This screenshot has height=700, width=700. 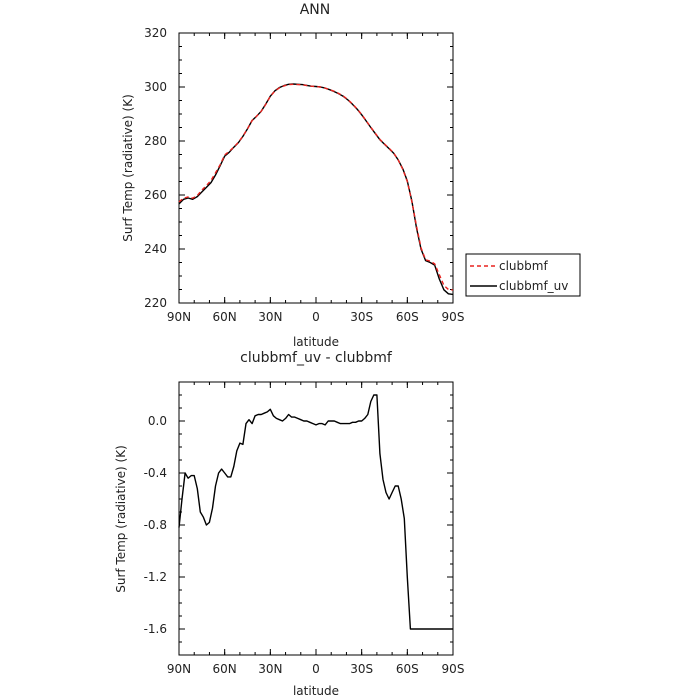 I want to click on top-x-tick-label: 60S, so click(x=407, y=317).